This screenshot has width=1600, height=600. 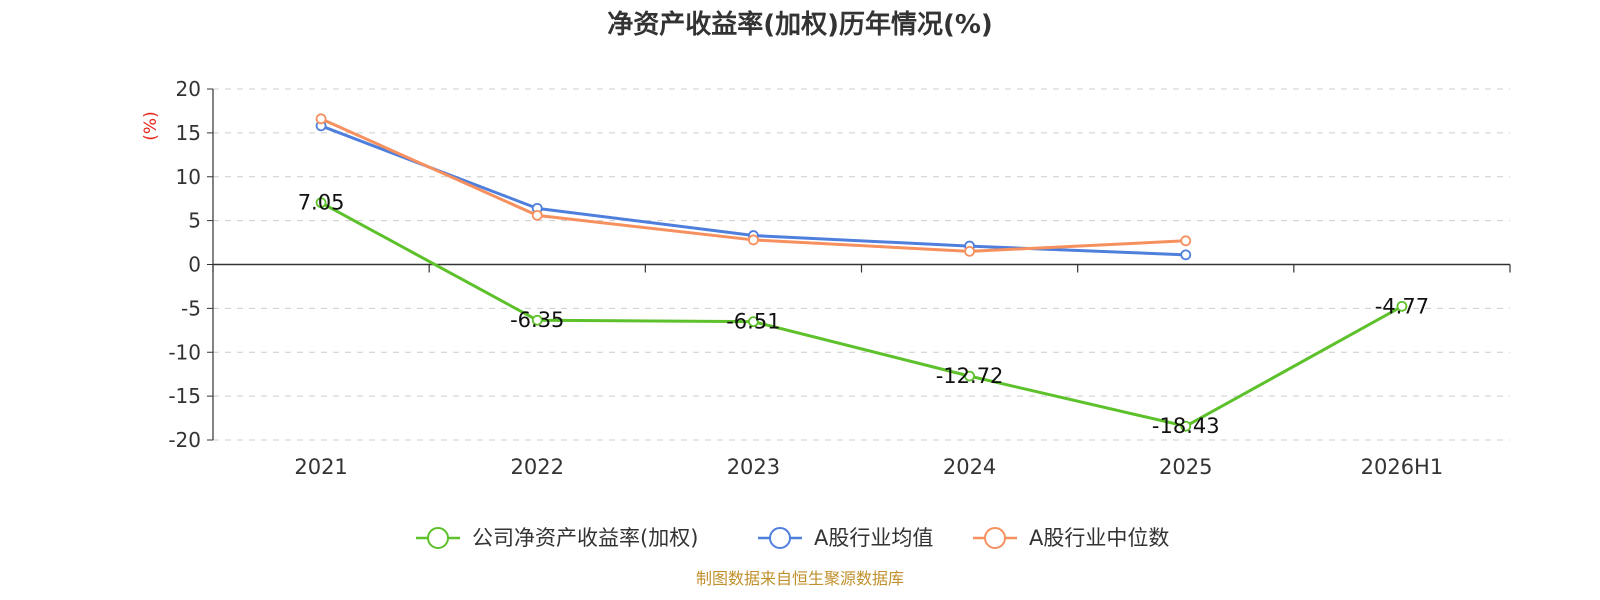 What do you see at coordinates (753, 467) in the screenshot?
I see `x-tick-label: 2023` at bounding box center [753, 467].